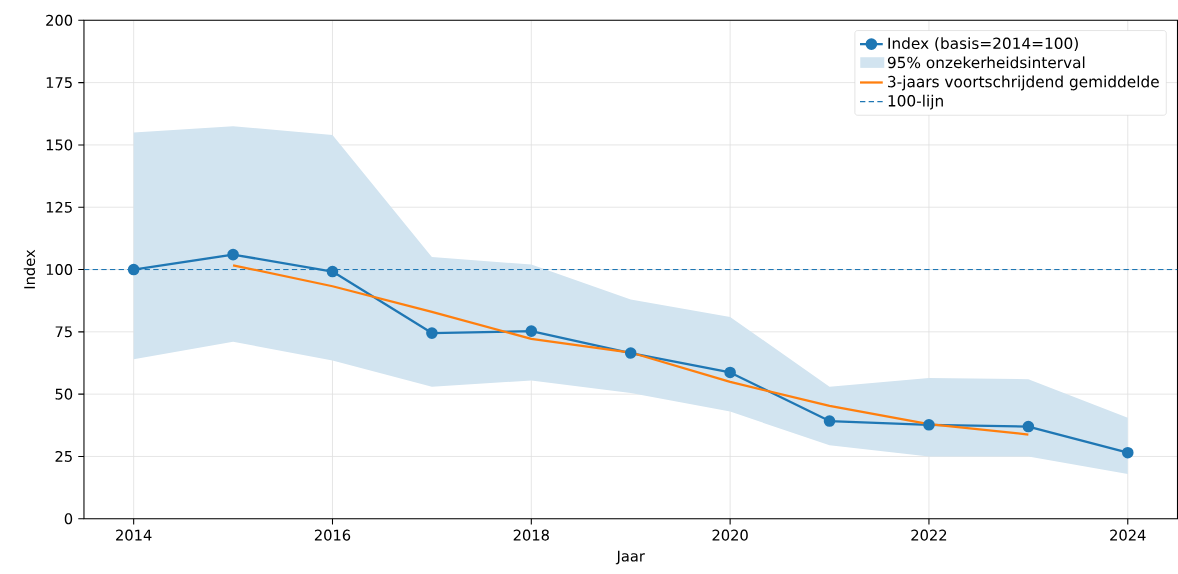 This screenshot has width=1178, height=574. I want to click on legend-label: 3-jaars voortschrijdend gemiddelde, so click(1023, 83).